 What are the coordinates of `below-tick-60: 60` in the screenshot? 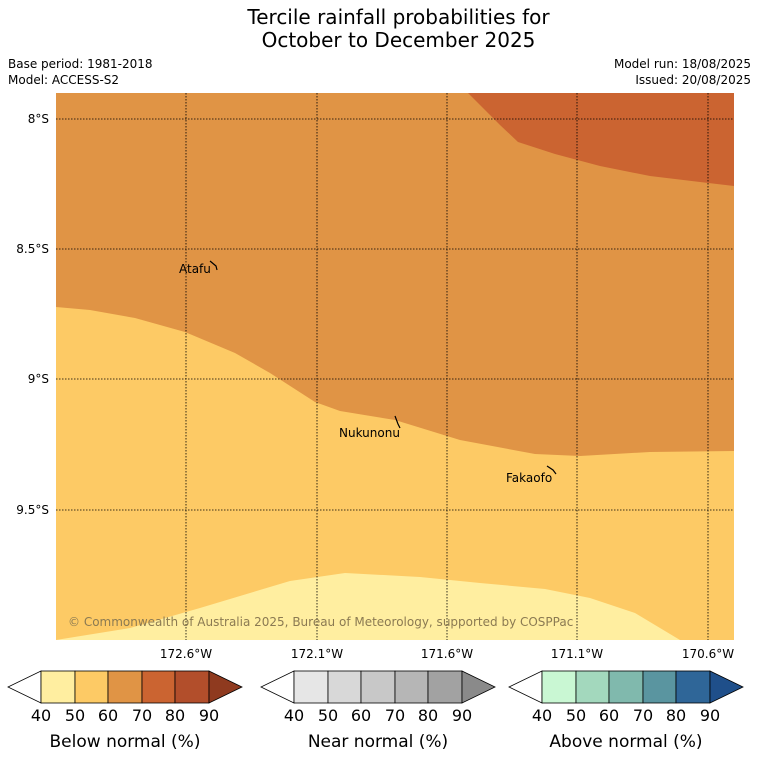 It's located at (108, 715).